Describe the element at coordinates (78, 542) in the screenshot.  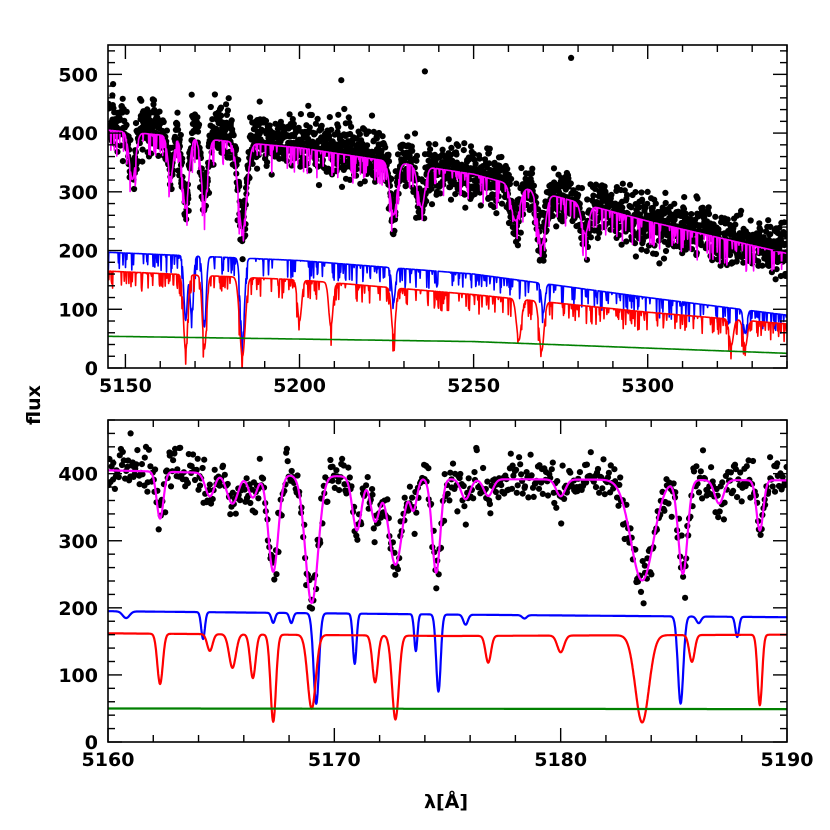
I see `y-tick-label: 300` at that location.